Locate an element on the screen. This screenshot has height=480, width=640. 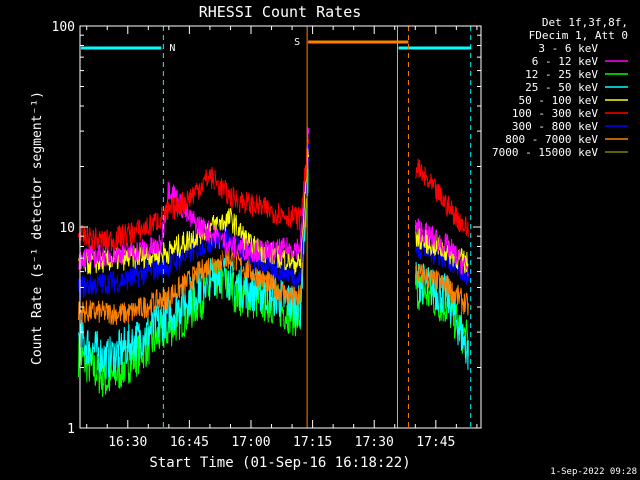
info-line: FDecim 1, Att 0 is located at coordinates (578, 35).